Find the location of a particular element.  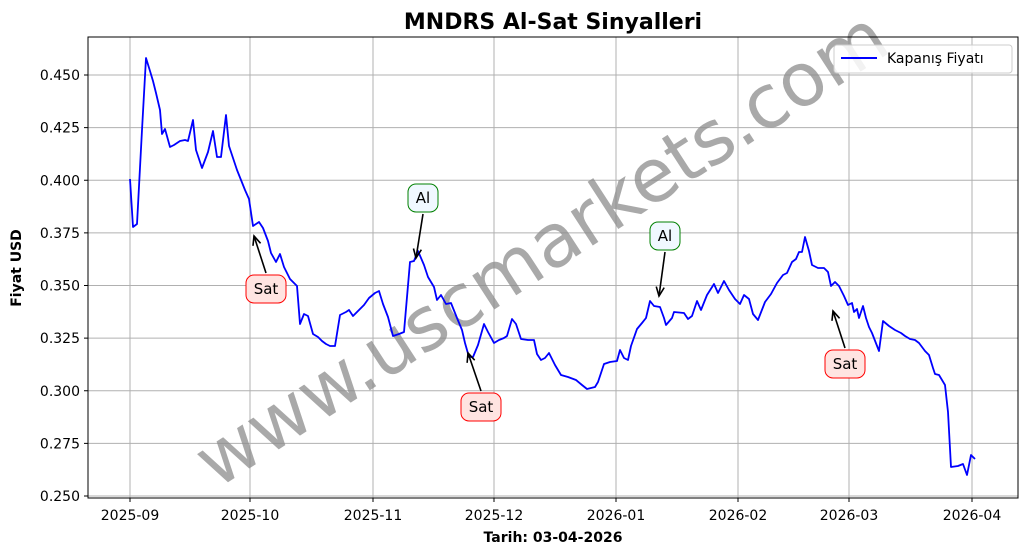

x-axis-label: Tarih: 03-04-2026 is located at coordinates (553, 538).